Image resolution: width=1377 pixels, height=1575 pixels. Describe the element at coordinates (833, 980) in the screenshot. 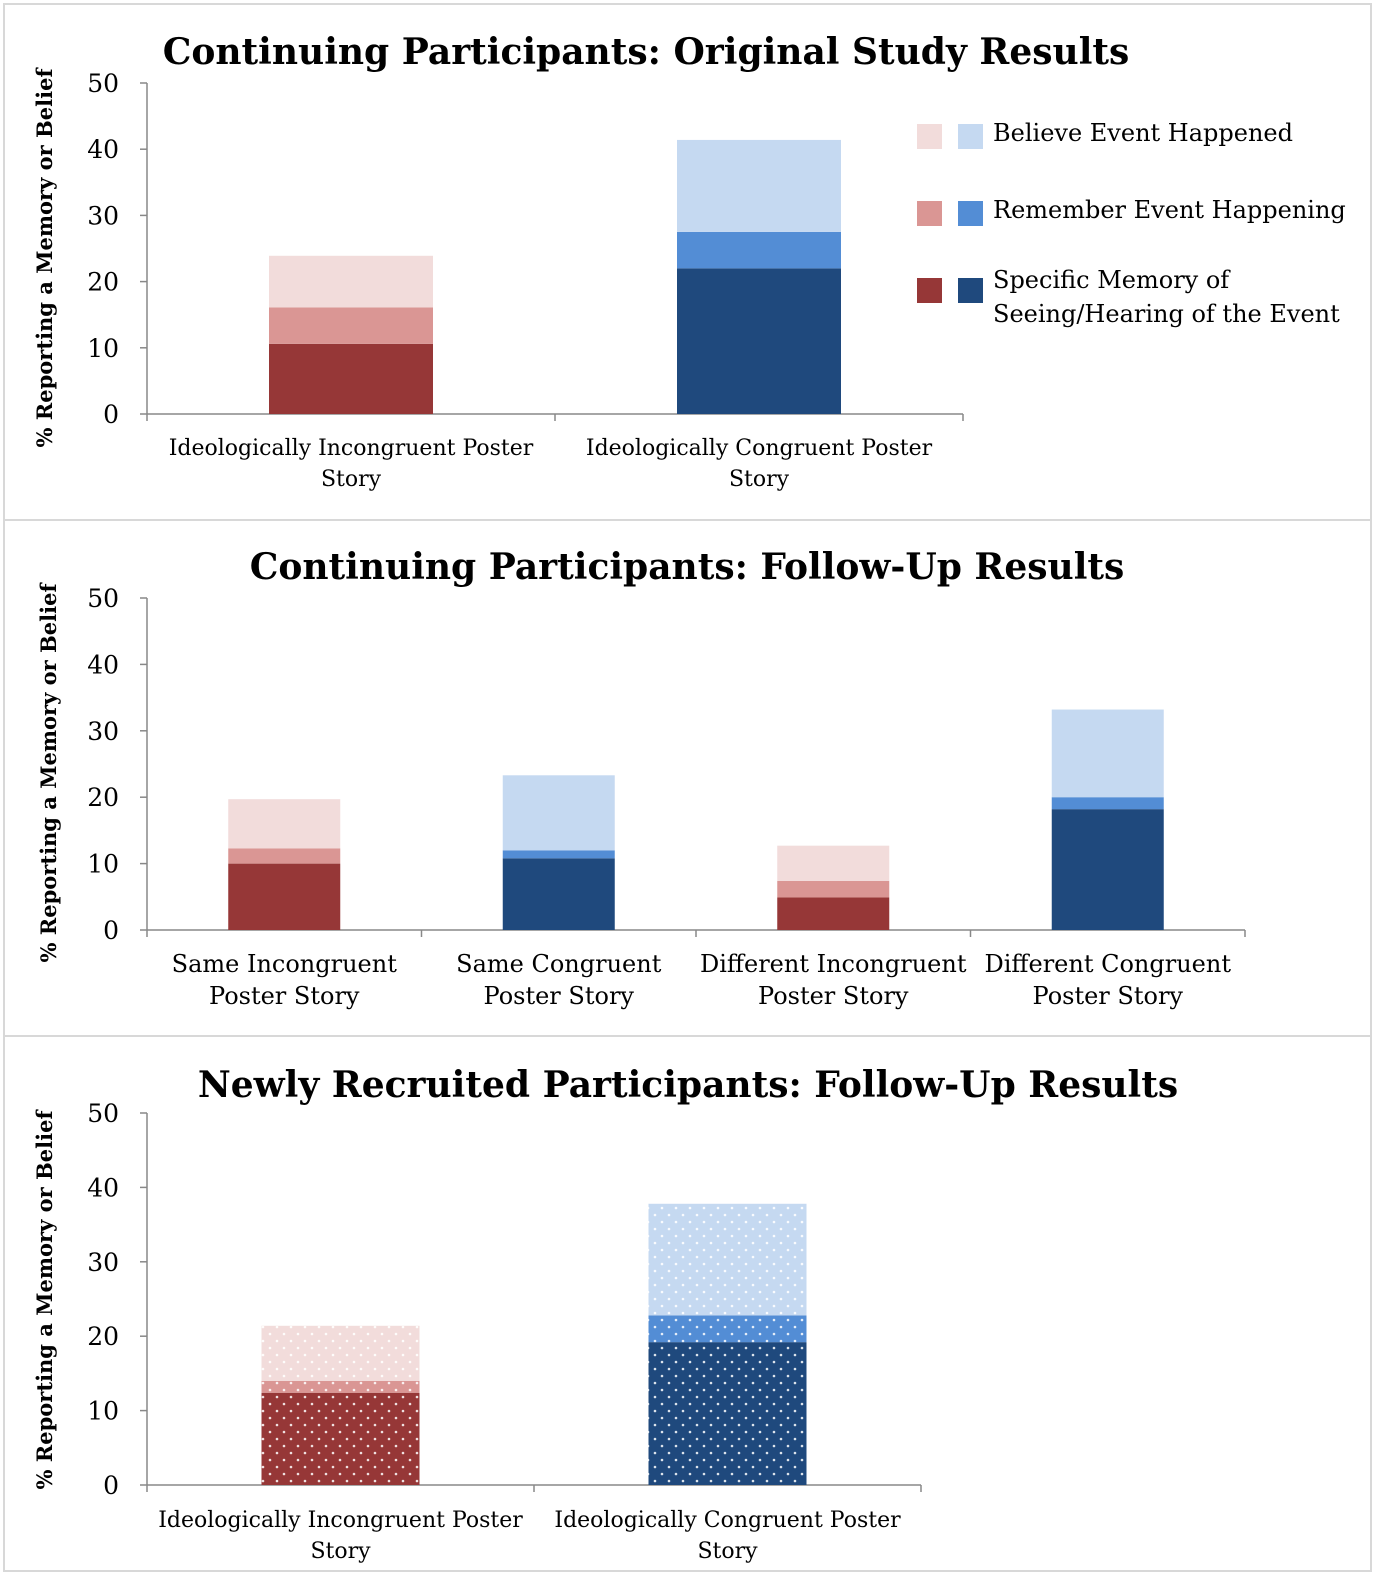

I see `x-tick-label: Different Incongruent Poster Story` at that location.